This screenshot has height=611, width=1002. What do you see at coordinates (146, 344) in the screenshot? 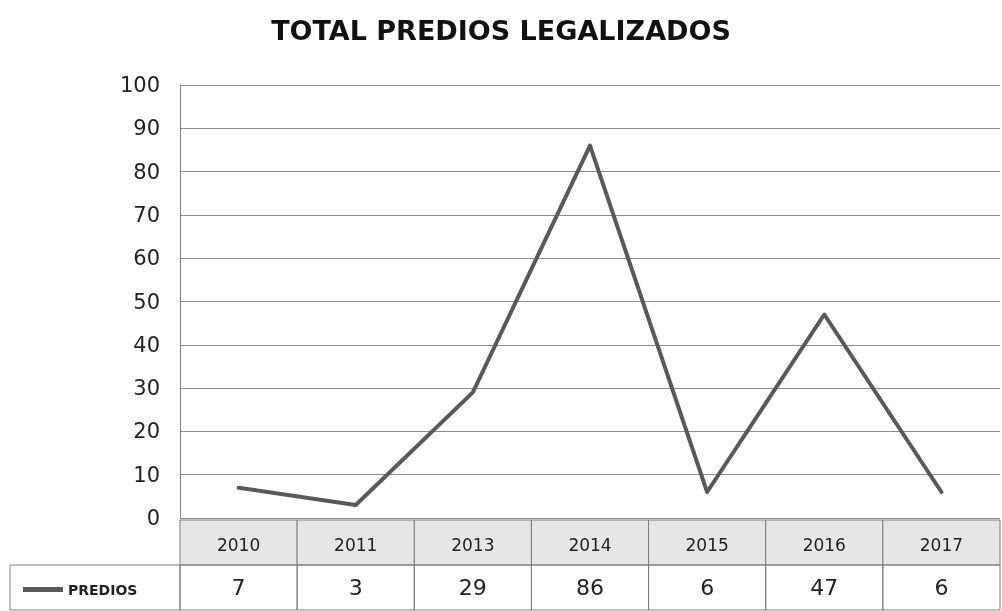
I see `y-tick-label: 40` at bounding box center [146, 344].